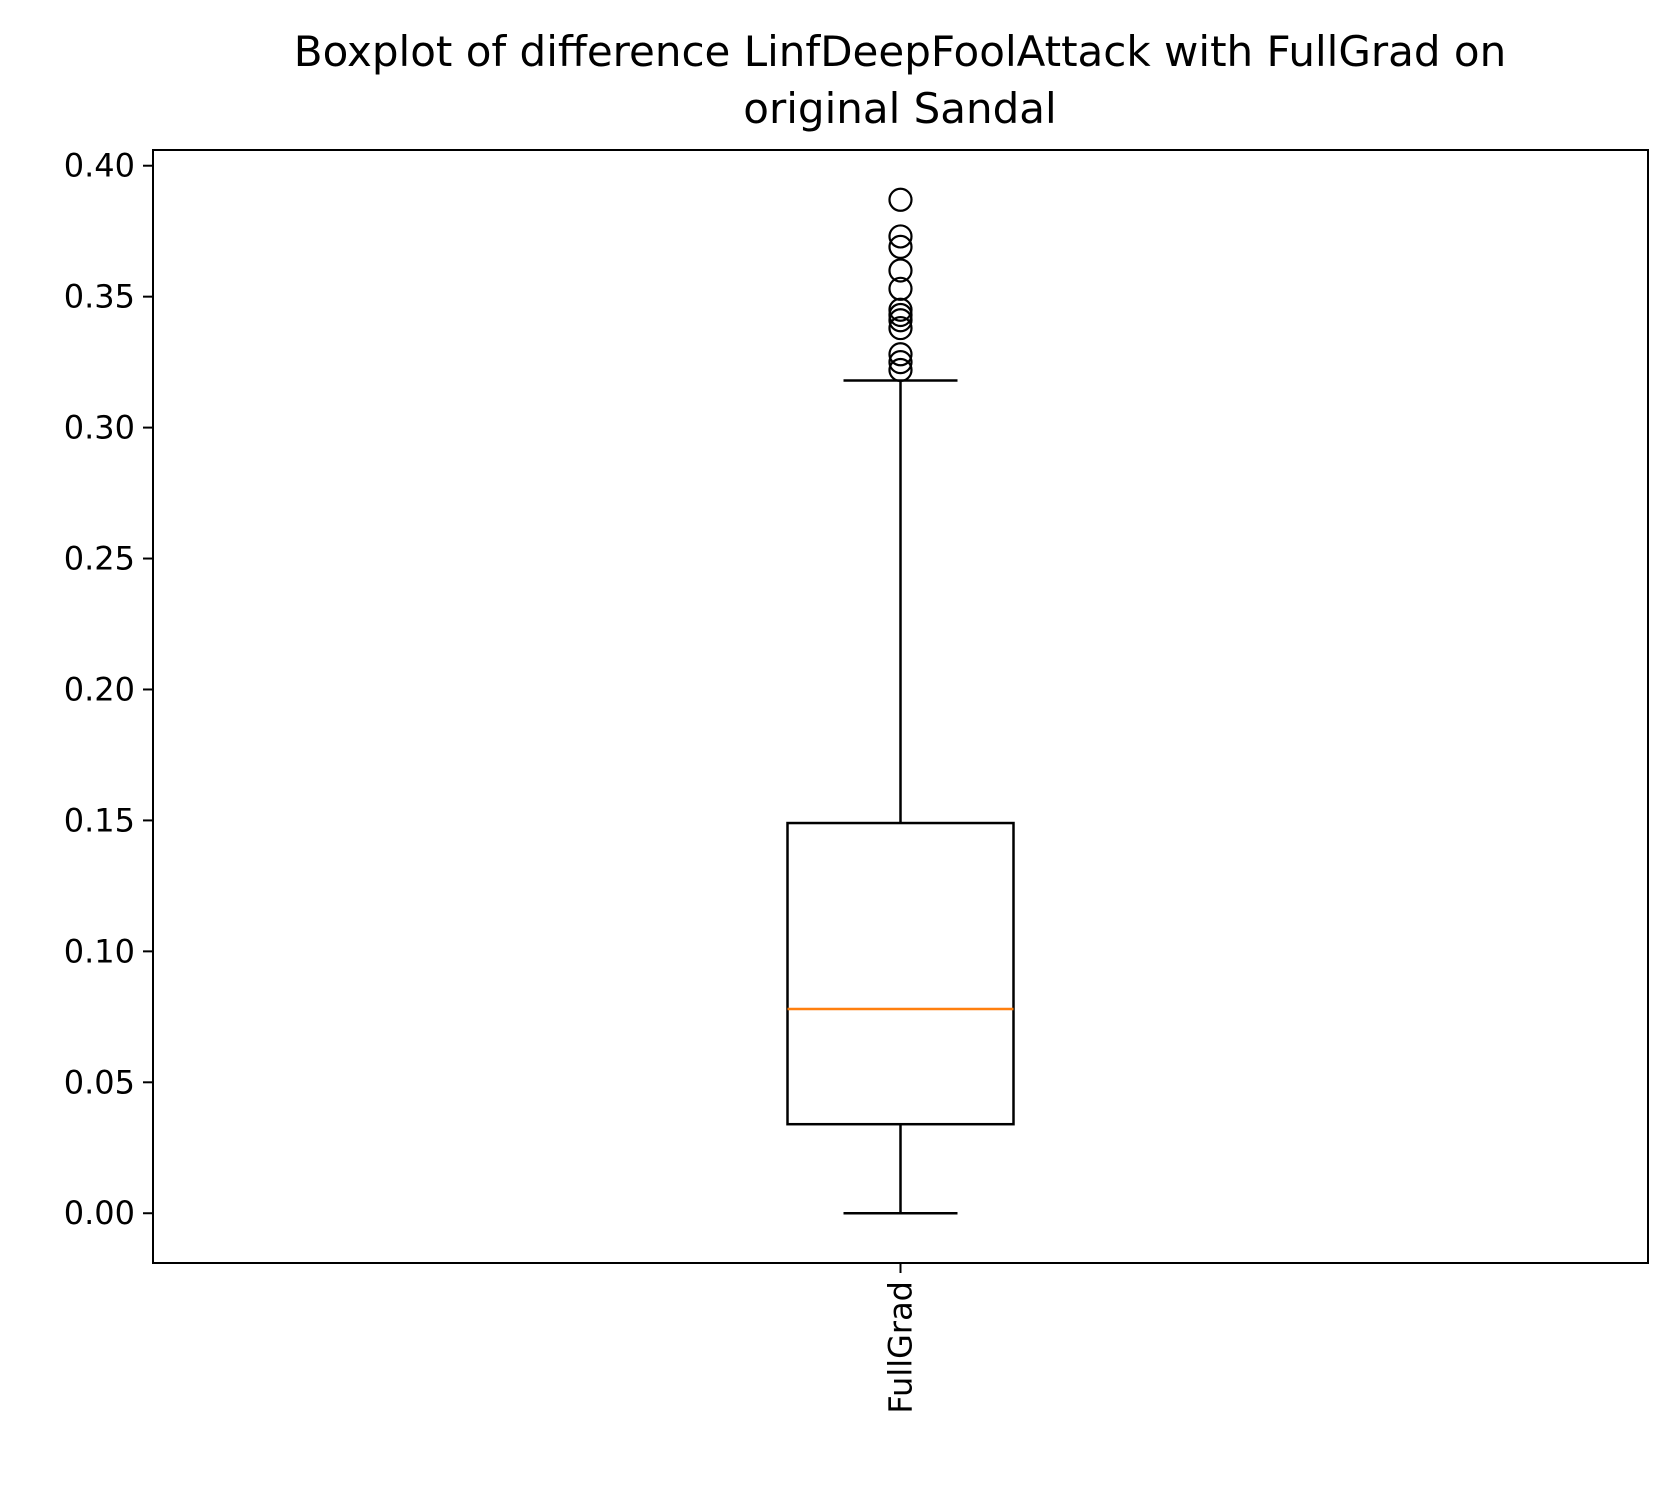 The image size is (1670, 1488). I want to click on y-tick-label: 0.40, so click(99, 166).